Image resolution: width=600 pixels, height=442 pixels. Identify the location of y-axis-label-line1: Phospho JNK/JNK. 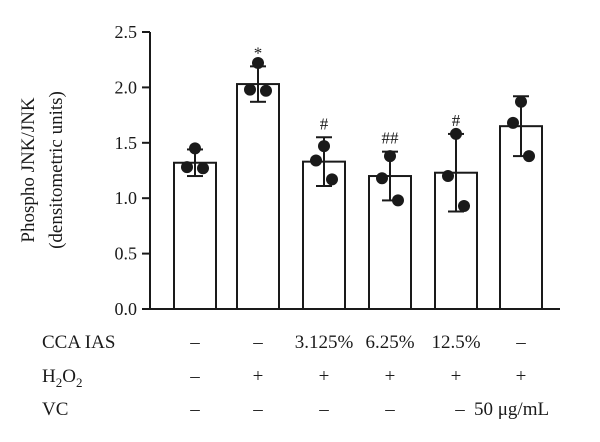
(28, 169).